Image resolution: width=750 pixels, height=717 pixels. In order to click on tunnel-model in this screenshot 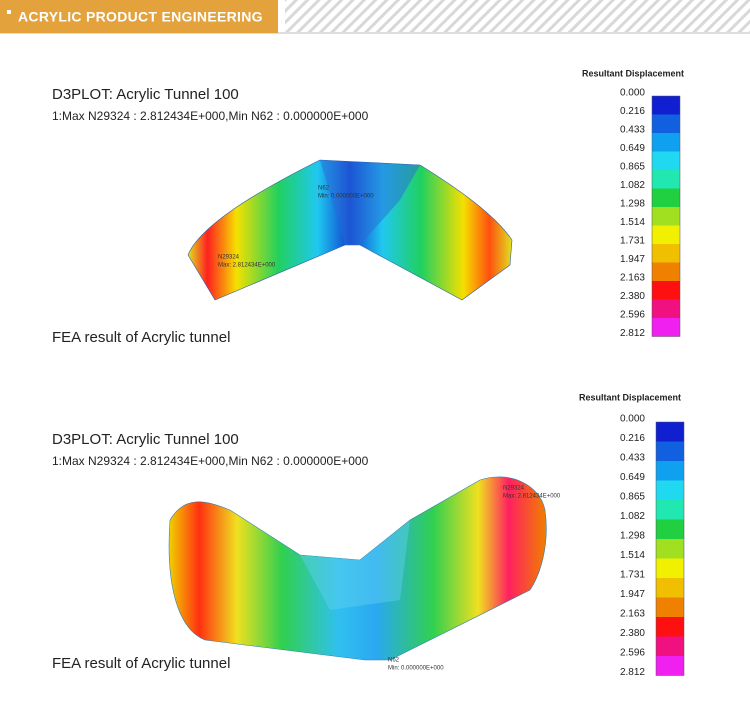, I will do `click(357, 568)`.